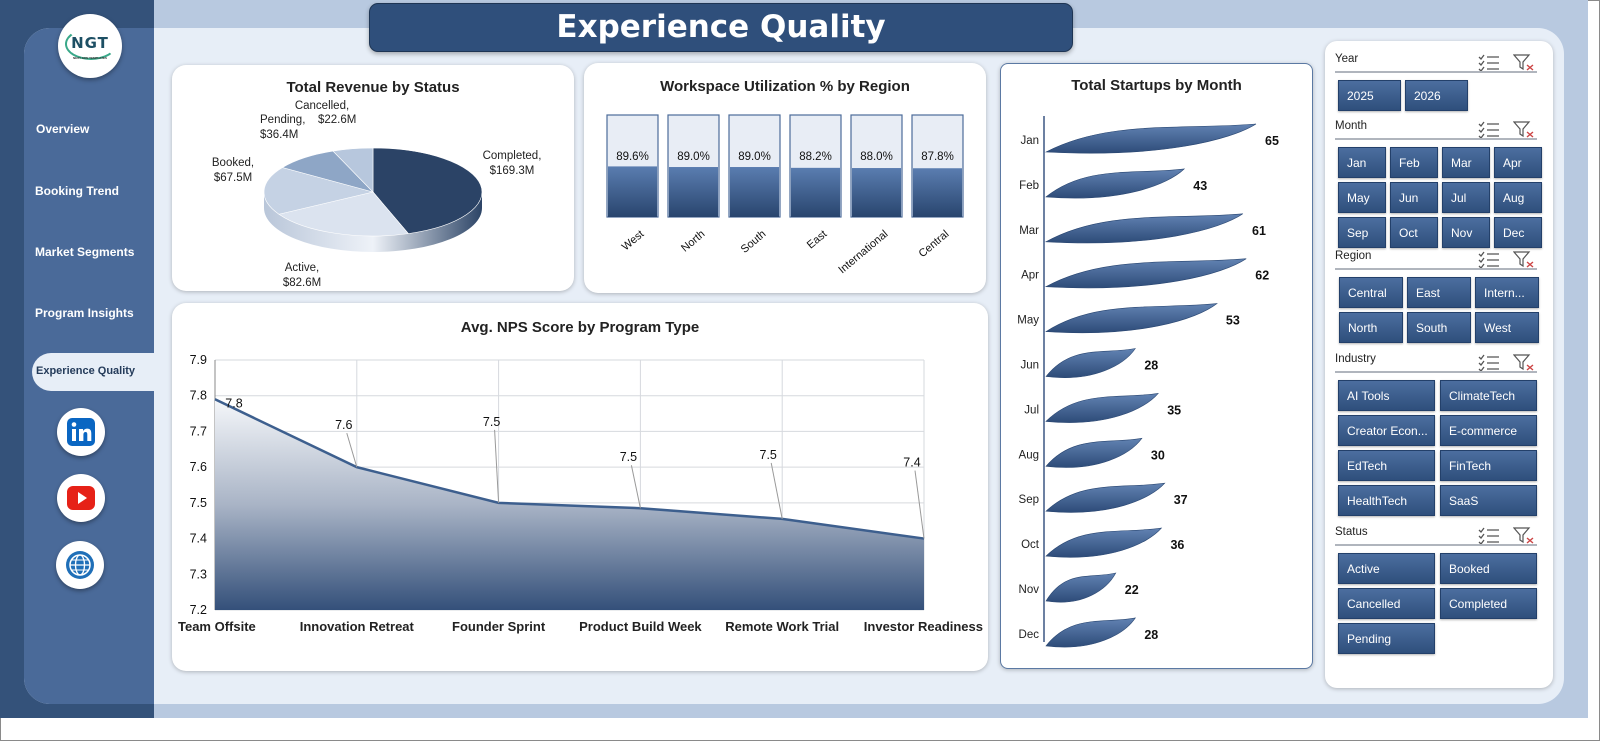 This screenshot has width=1600, height=741. What do you see at coordinates (1386, 500) in the screenshot?
I see `slicer-button: HealthTech` at bounding box center [1386, 500].